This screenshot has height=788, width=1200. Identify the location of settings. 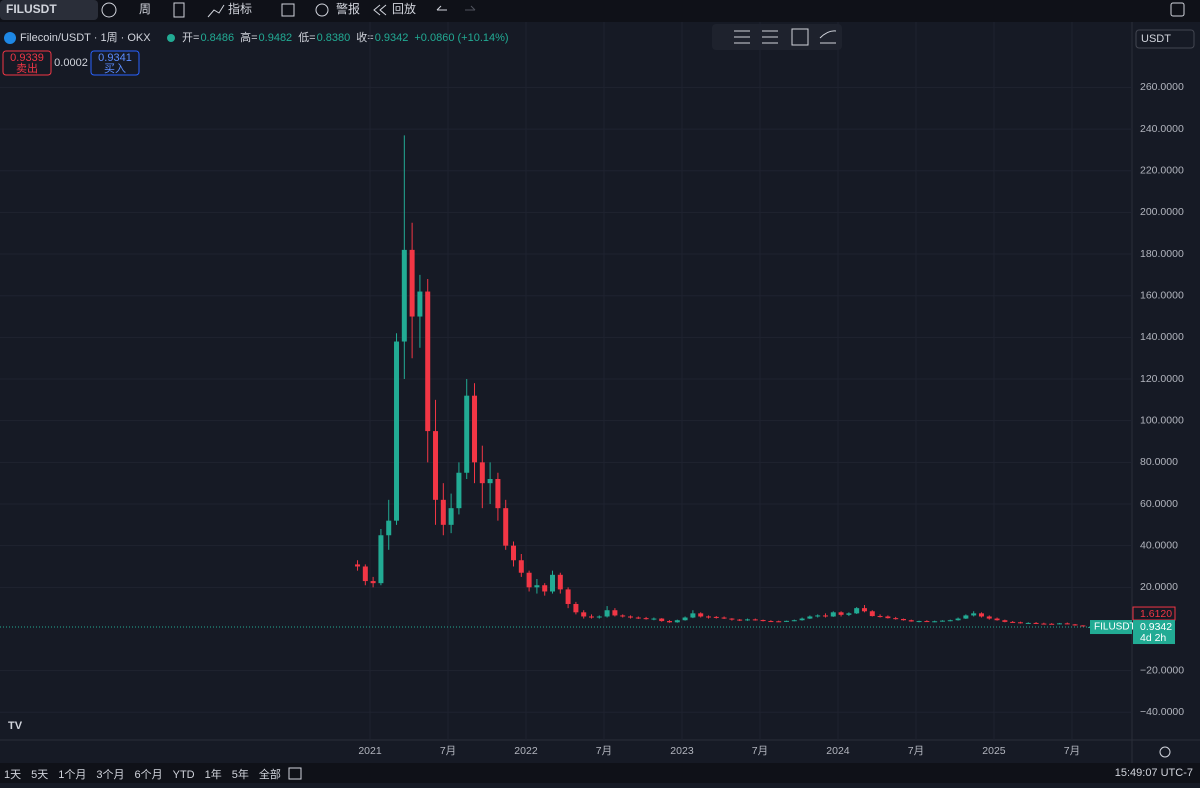
(1165, 752).